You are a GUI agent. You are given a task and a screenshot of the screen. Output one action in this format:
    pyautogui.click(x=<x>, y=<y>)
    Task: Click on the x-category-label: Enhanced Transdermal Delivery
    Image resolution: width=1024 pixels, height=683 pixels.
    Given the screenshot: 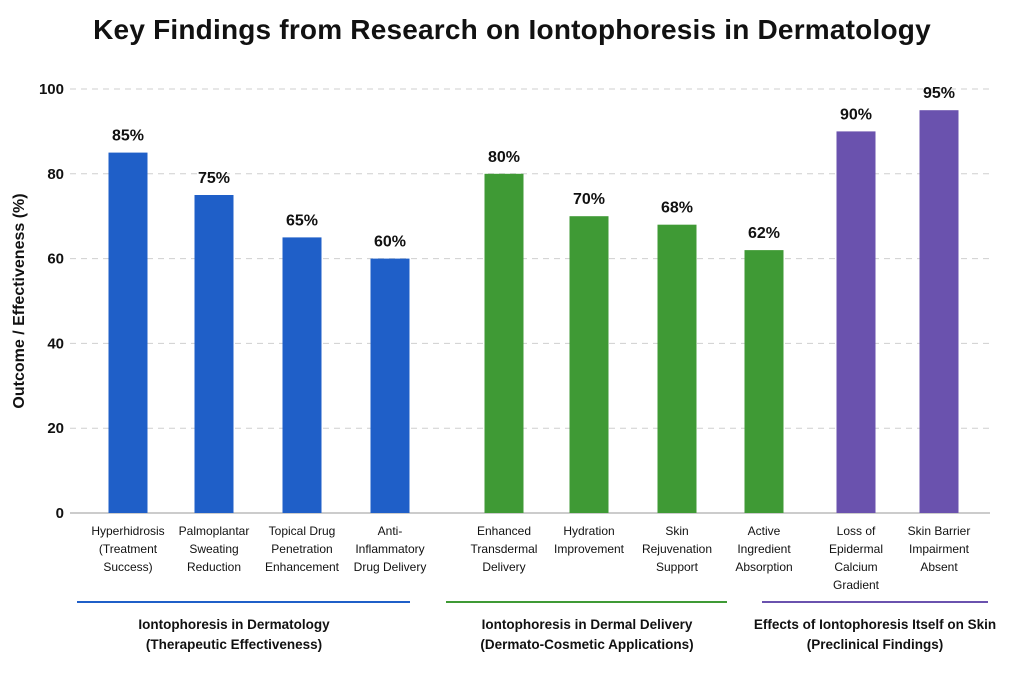 What is the action you would take?
    pyautogui.click(x=504, y=549)
    